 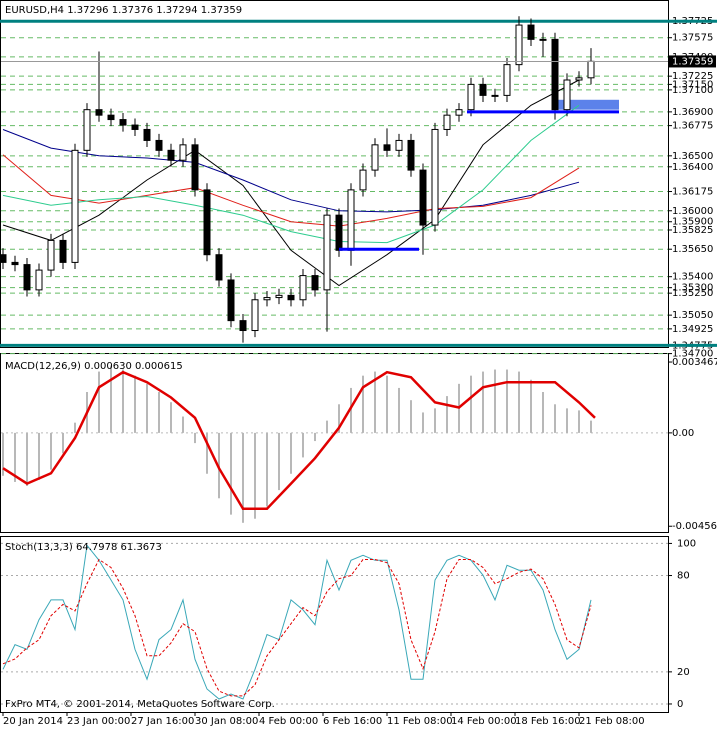 What do you see at coordinates (692, 167) in the screenshot?
I see `y-tick-label: 1.36400` at bounding box center [692, 167].